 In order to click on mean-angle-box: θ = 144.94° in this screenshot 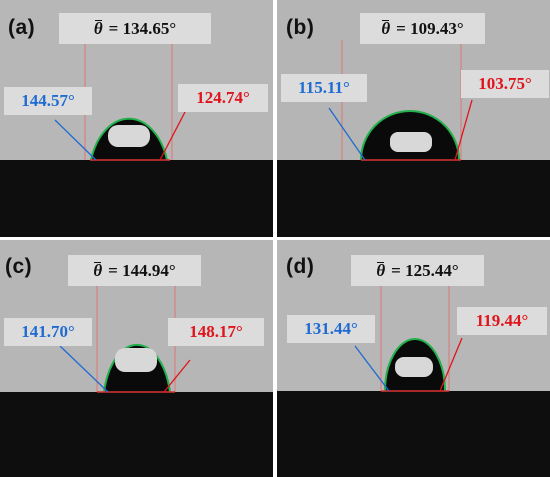, I will do `click(134, 270)`.